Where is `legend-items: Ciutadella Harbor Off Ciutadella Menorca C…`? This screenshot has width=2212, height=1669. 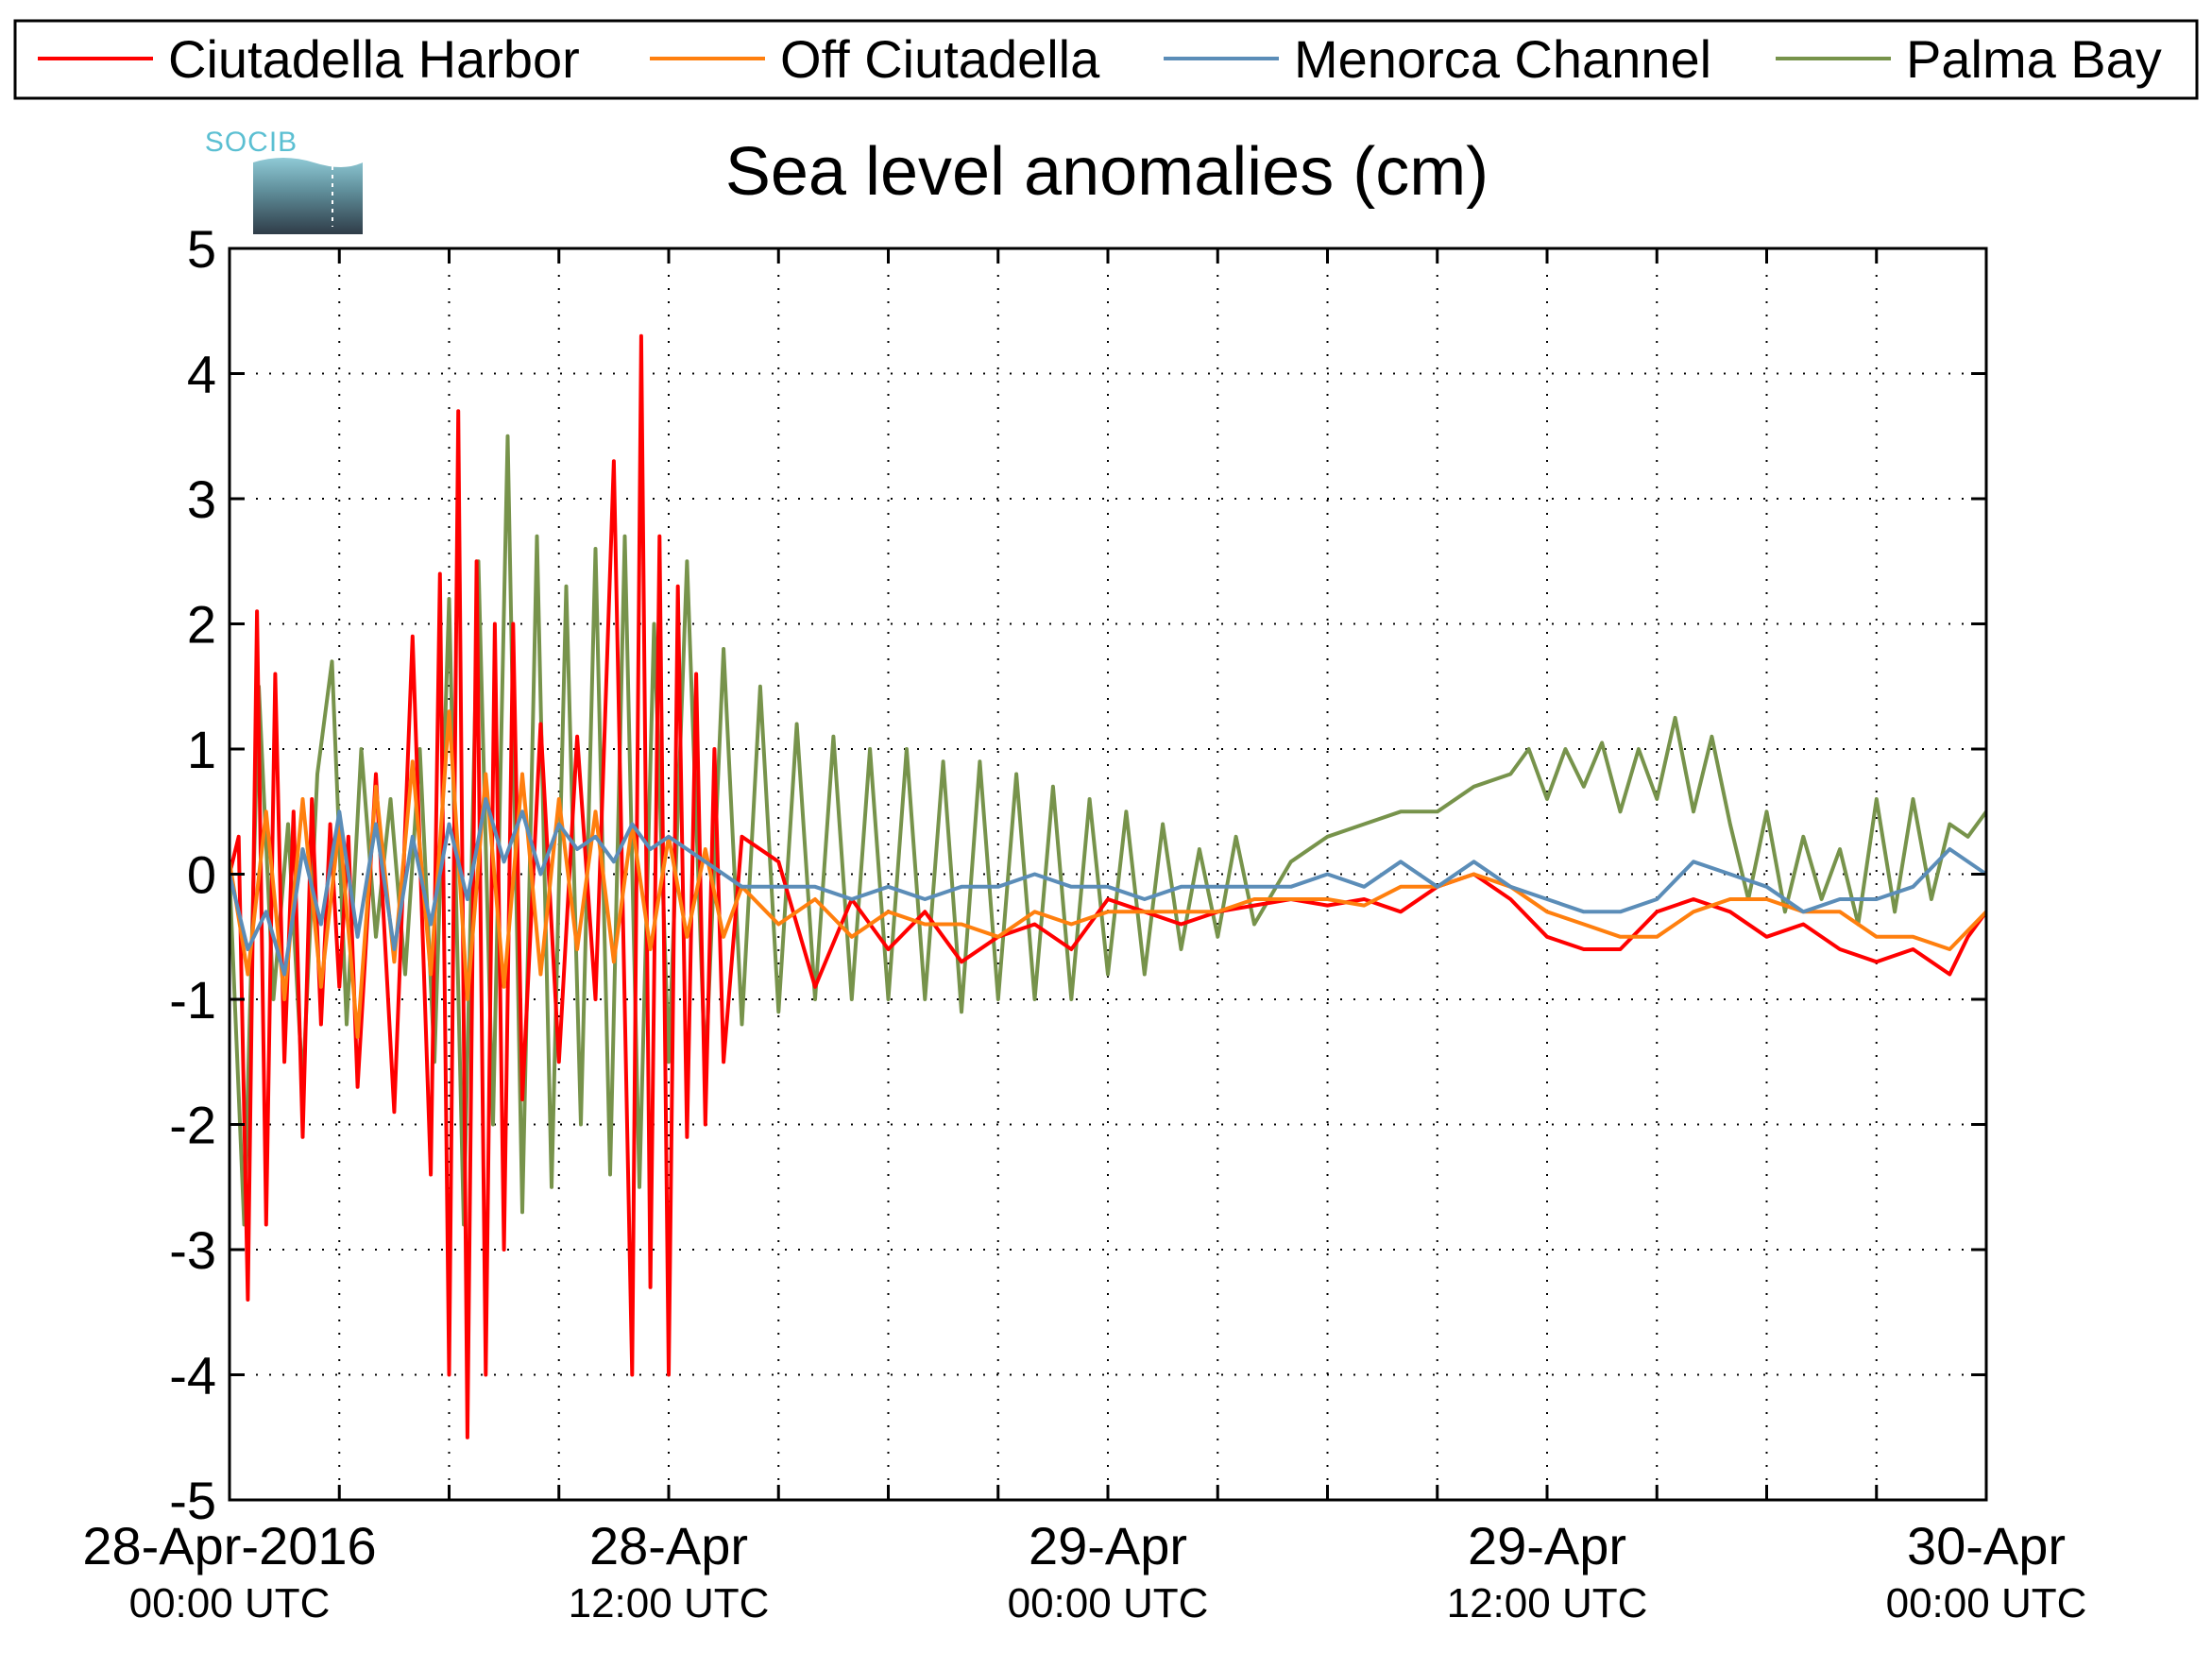
legend-items: Ciutadella Harbor Off Ciutadella Menorca C… is located at coordinates (1100, 59).